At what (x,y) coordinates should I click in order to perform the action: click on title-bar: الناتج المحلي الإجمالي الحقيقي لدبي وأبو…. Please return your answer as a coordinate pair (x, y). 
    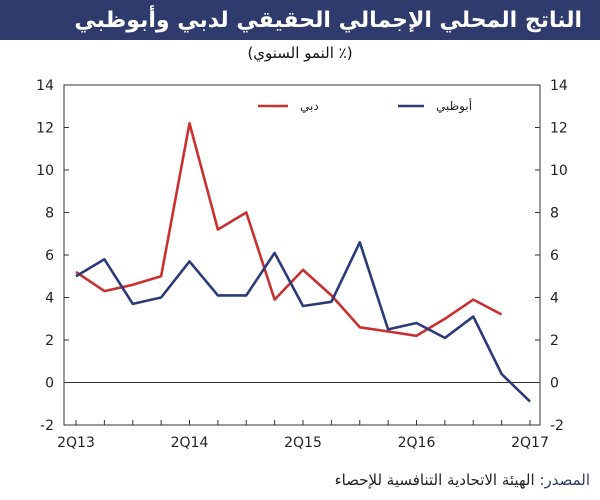
    Looking at the image, I should click on (300, 20).